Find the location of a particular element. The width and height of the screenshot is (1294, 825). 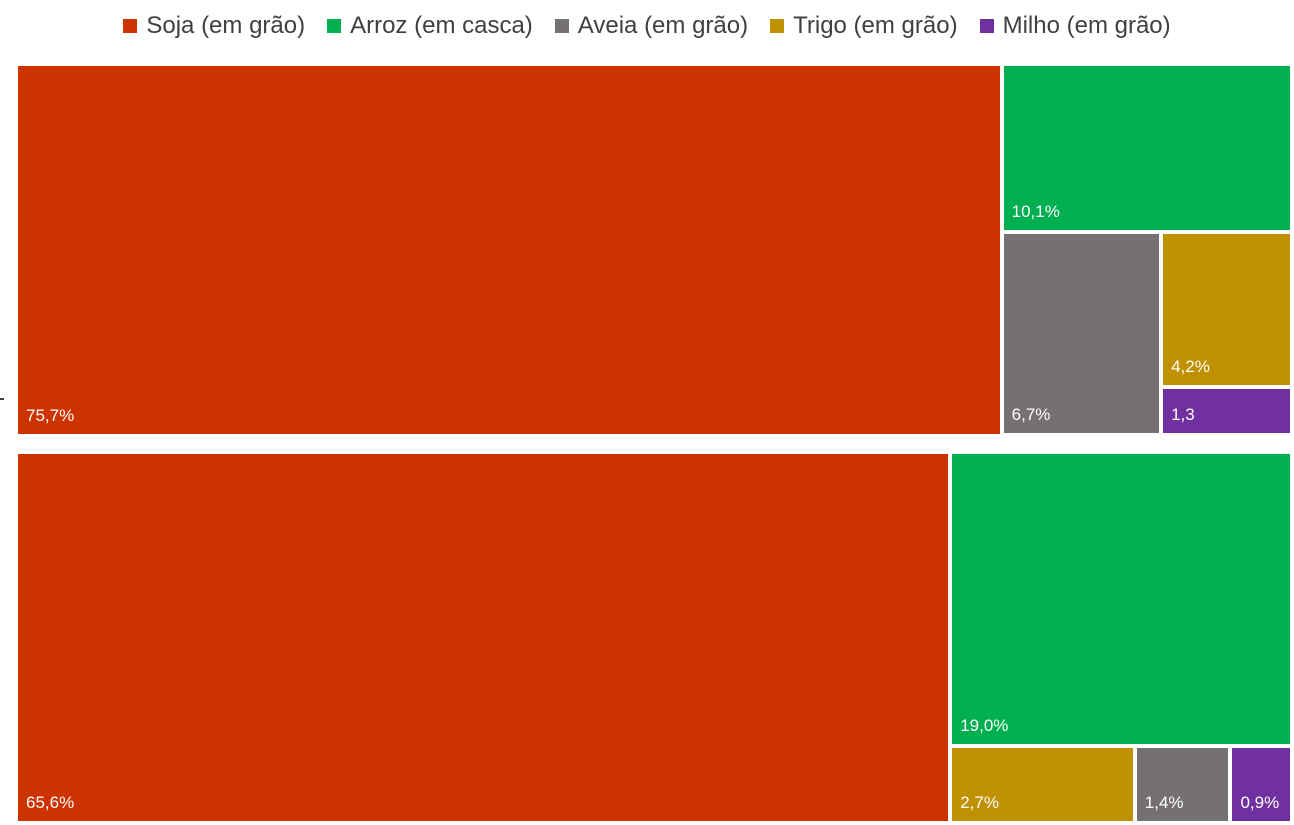

treemap-tile: 1,4% is located at coordinates (1182, 784).